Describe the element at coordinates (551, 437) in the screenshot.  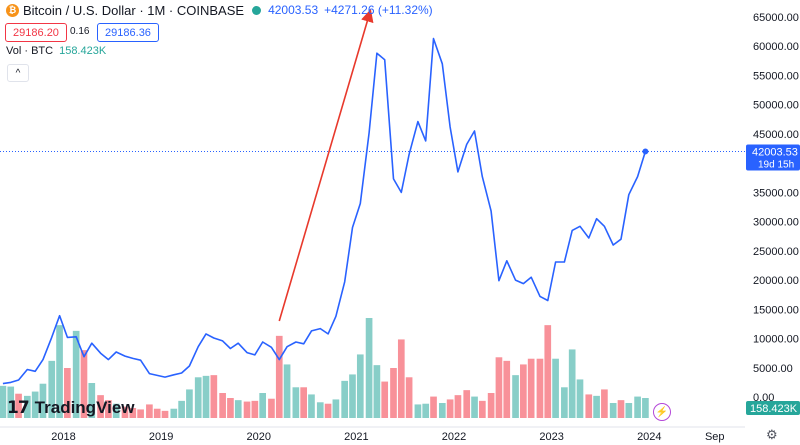
I see `time-axis-label: 2023` at that location.